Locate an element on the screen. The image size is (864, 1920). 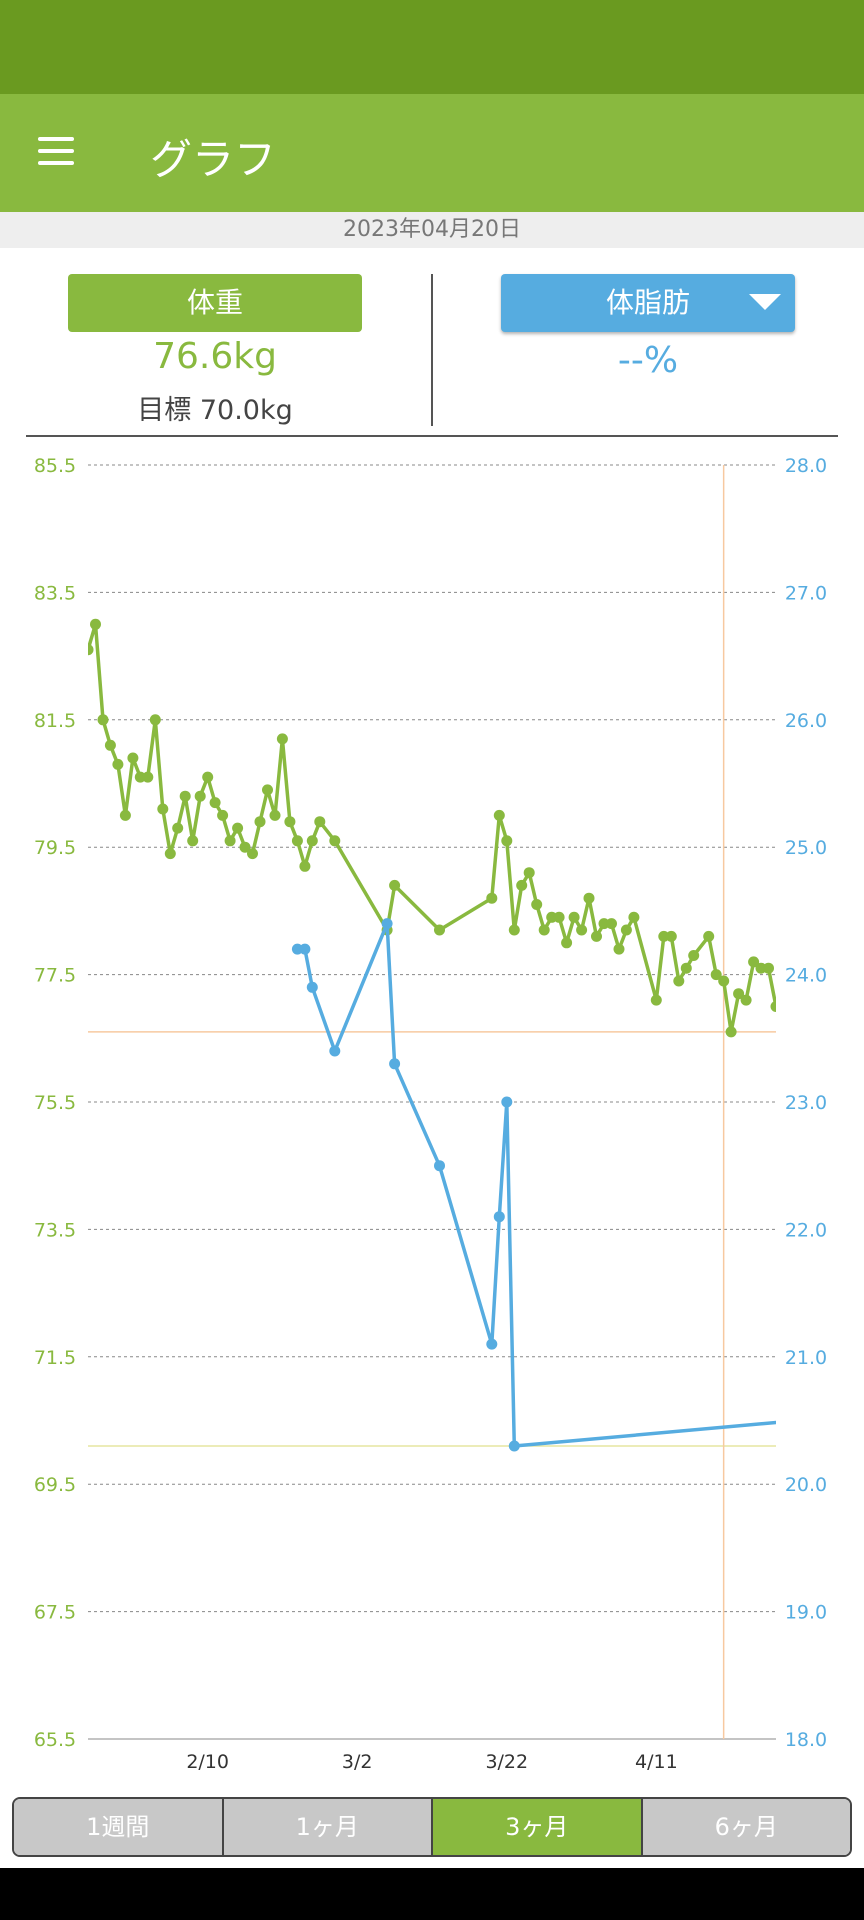
y-right-tick-label: 26.0 is located at coordinates (806, 721).